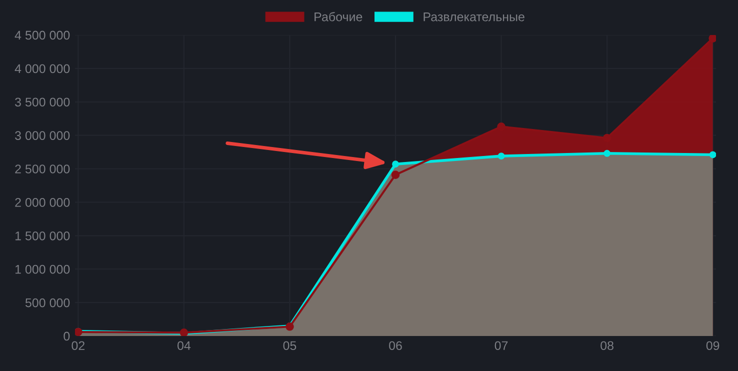 The image size is (738, 371). What do you see at coordinates (67, 336) in the screenshot?
I see `y-tick-label: 0` at bounding box center [67, 336].